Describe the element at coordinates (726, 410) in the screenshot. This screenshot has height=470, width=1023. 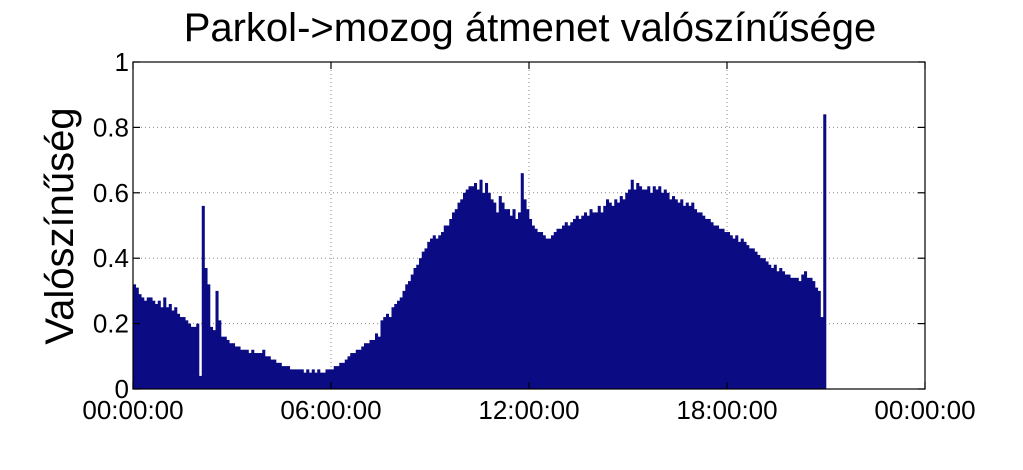
I see `x-tick-label: 18:00:00` at that location.